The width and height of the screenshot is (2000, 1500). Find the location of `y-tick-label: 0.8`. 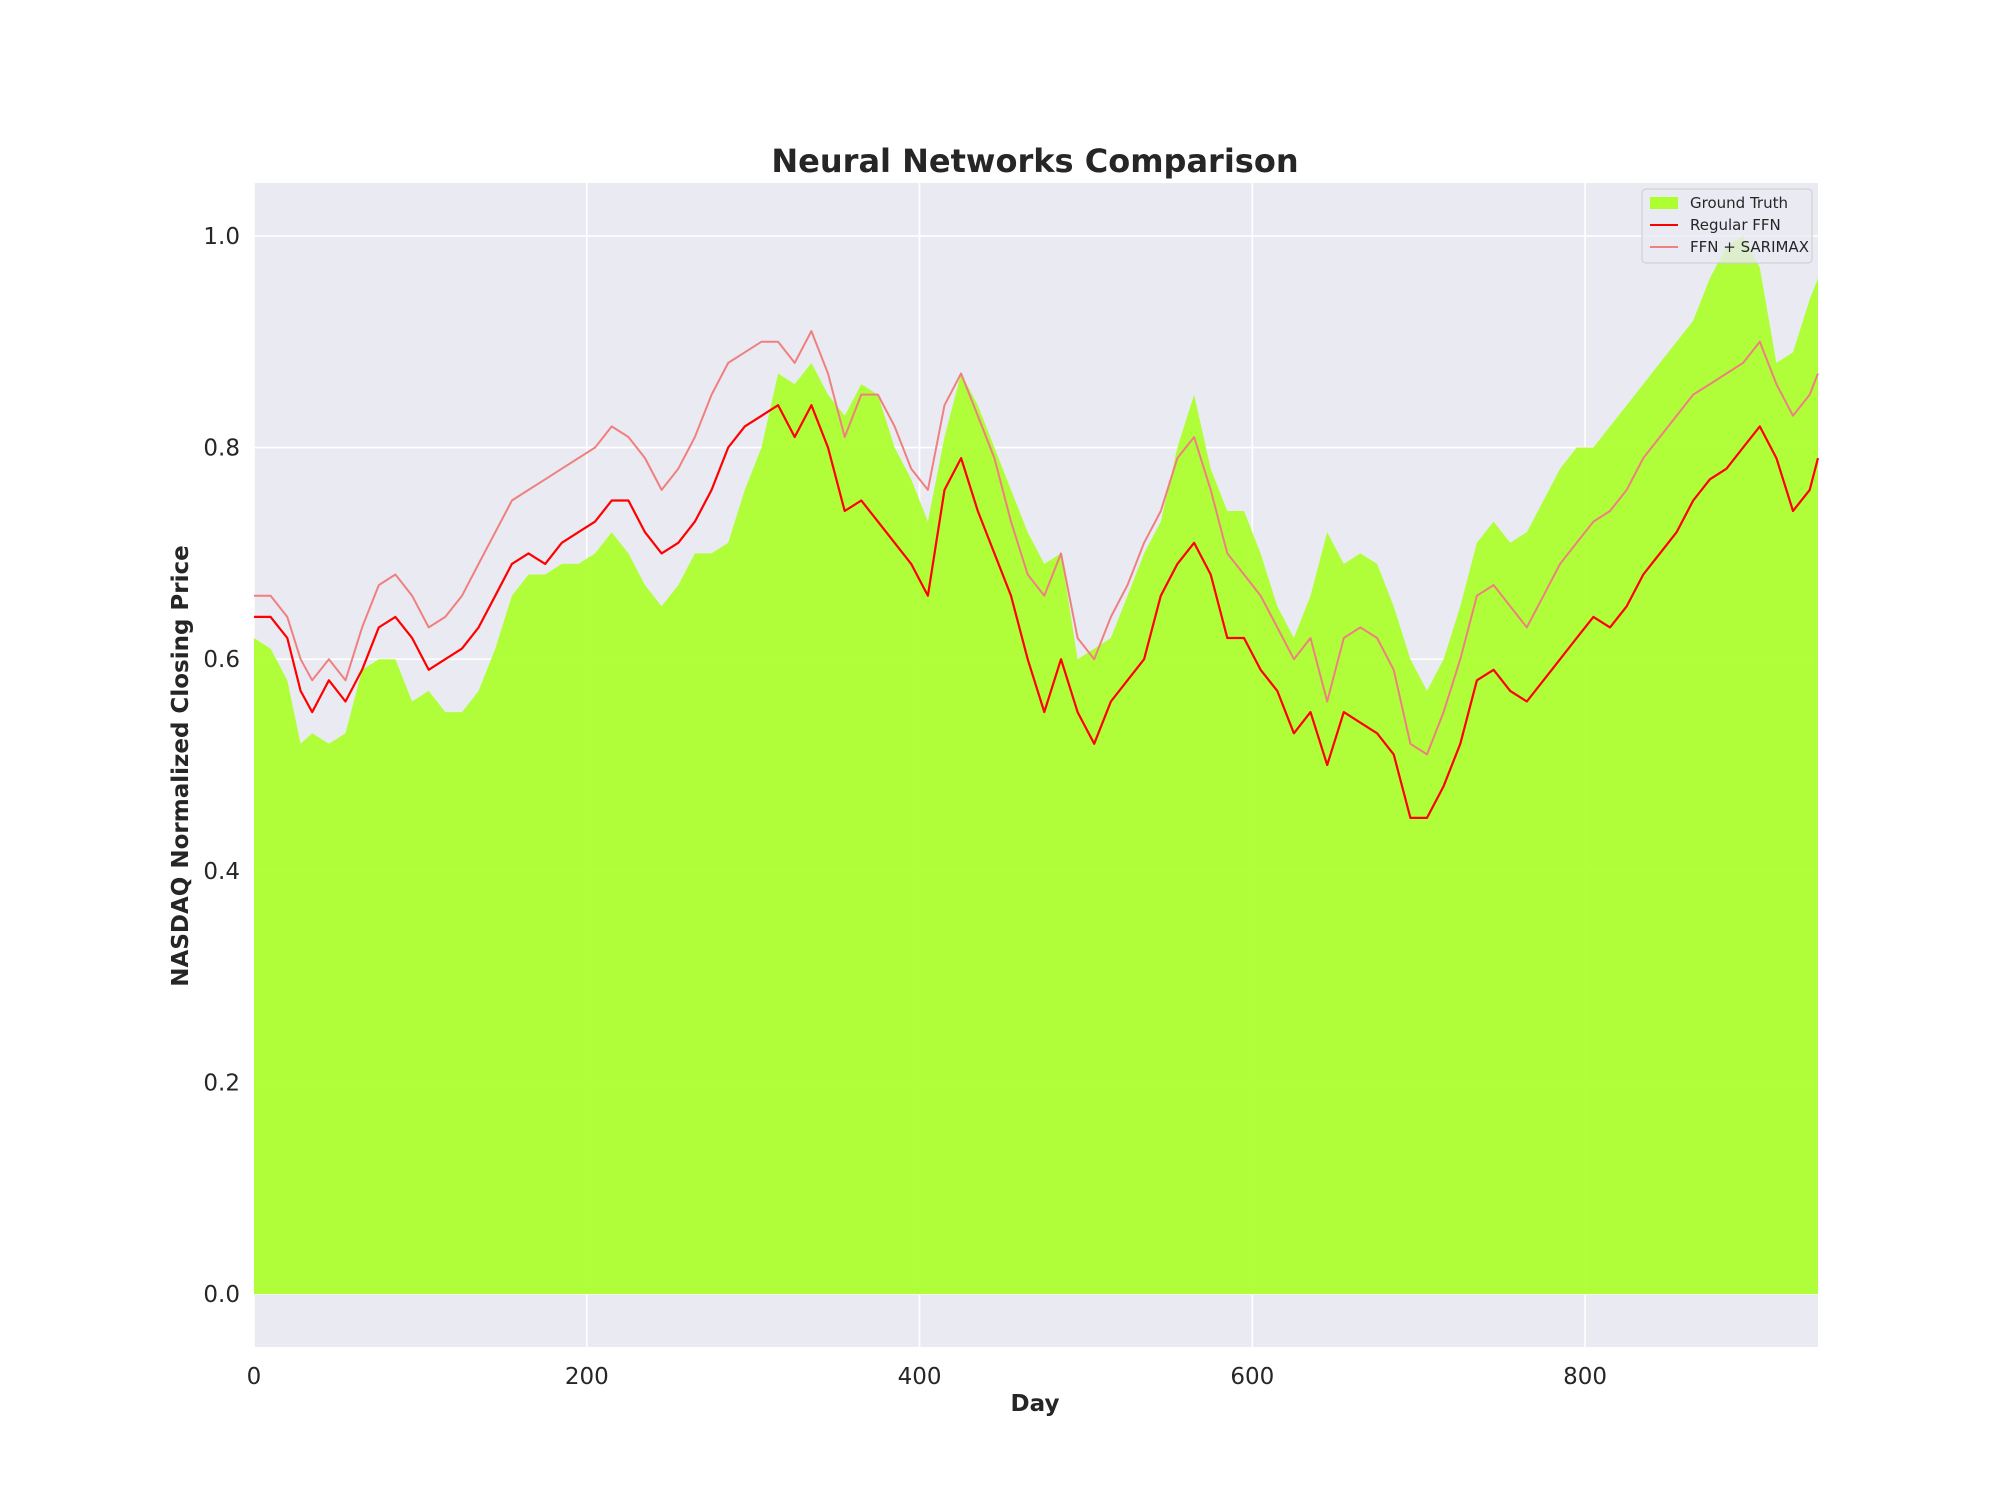

y-tick-label: 0.8 is located at coordinates (221, 449).